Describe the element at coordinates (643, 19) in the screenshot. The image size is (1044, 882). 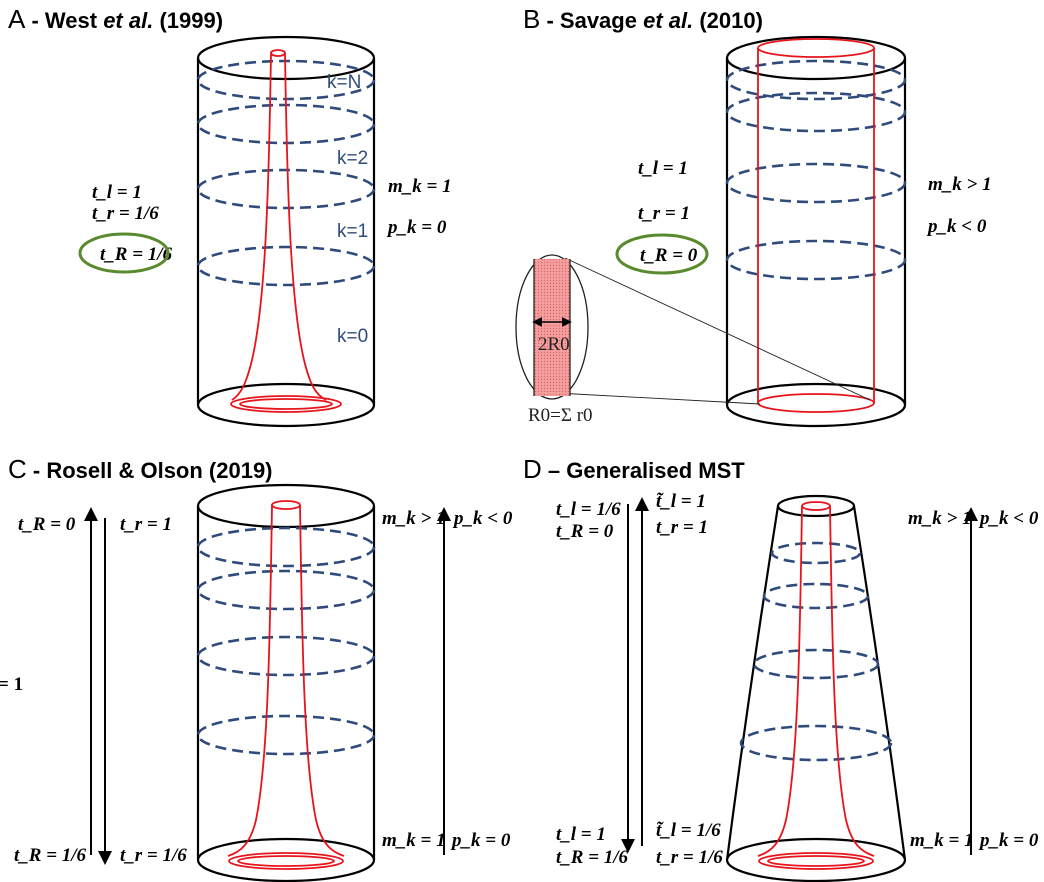
I see `panel-b-title: B - Savage et al. (2010)` at that location.